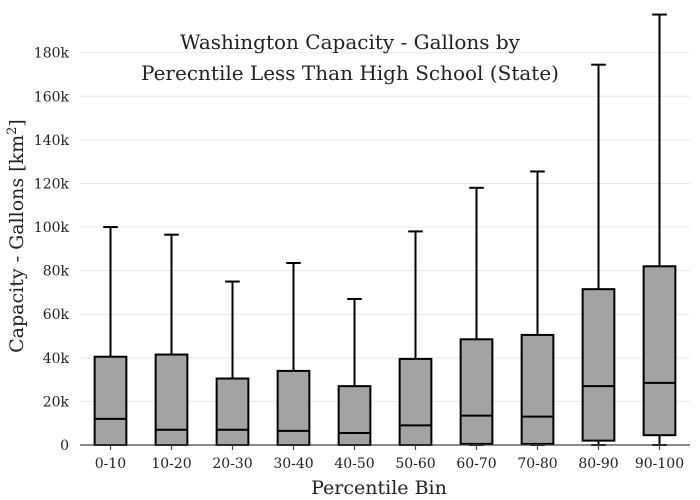 The height and width of the screenshot is (500, 700). What do you see at coordinates (56, 359) in the screenshot?
I see `y-tick-label: 40k` at bounding box center [56, 359].